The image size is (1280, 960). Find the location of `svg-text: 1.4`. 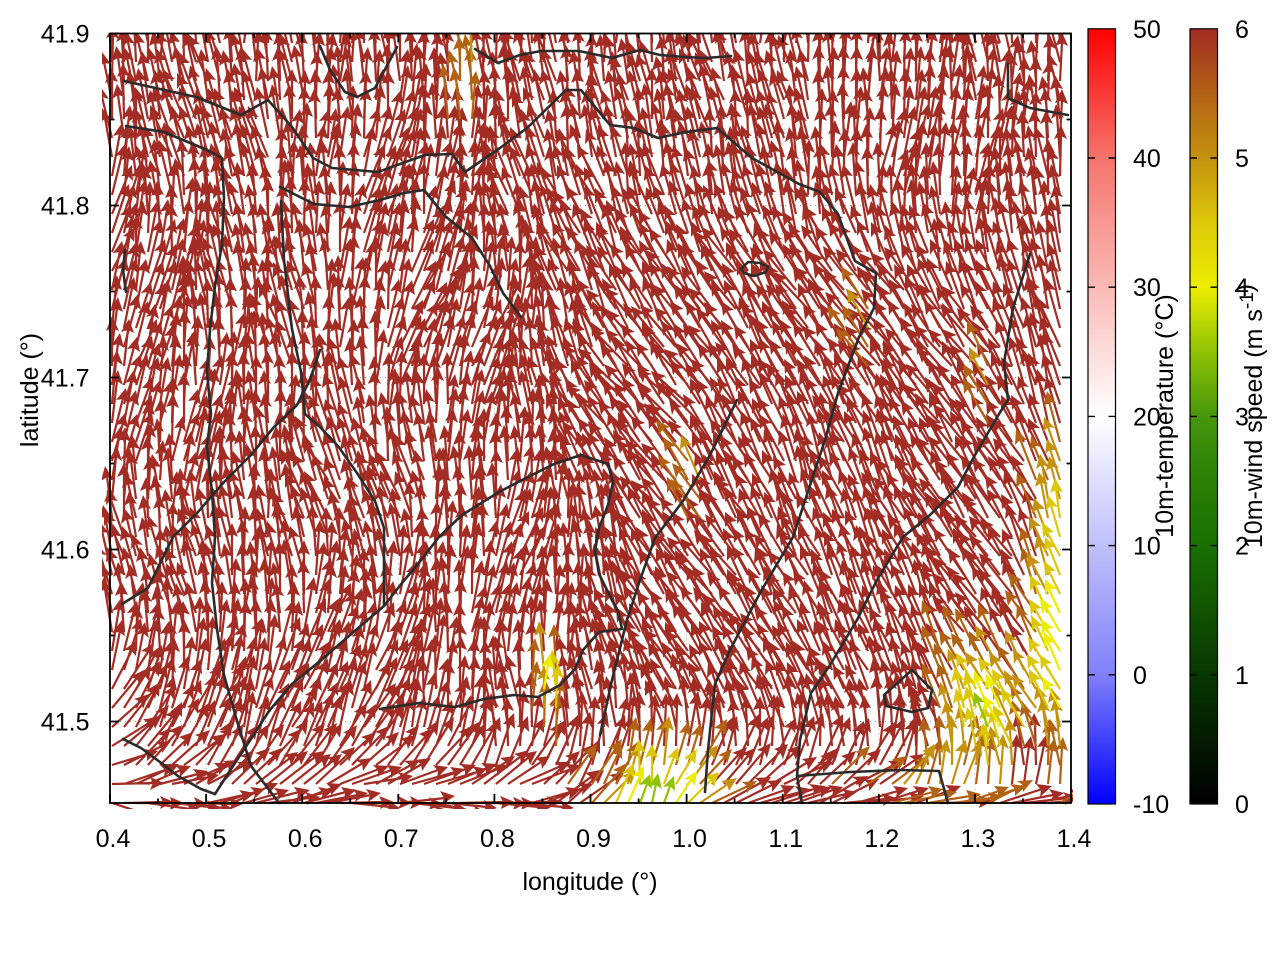

svg-text: 1.4 is located at coordinates (1074, 839).